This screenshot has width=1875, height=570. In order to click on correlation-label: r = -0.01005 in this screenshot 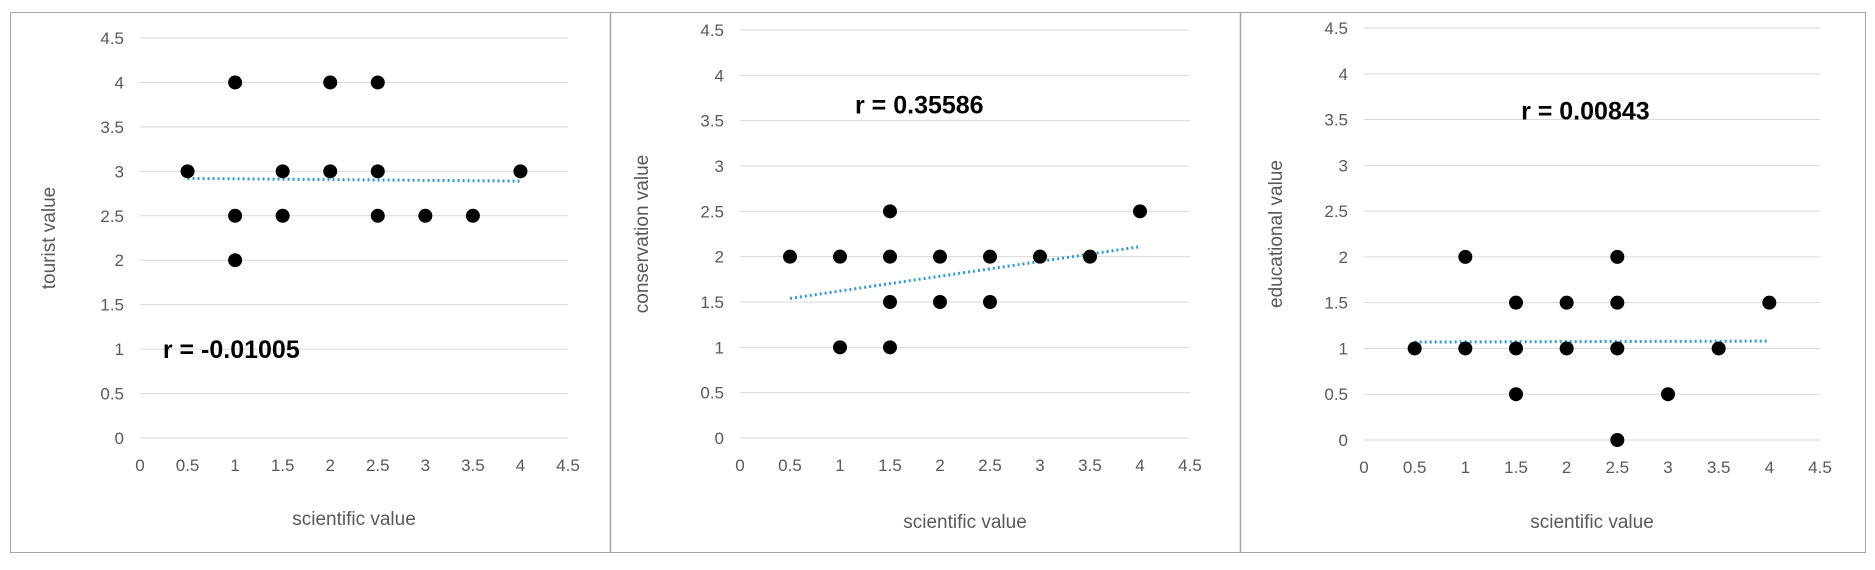, I will do `click(231, 350)`.